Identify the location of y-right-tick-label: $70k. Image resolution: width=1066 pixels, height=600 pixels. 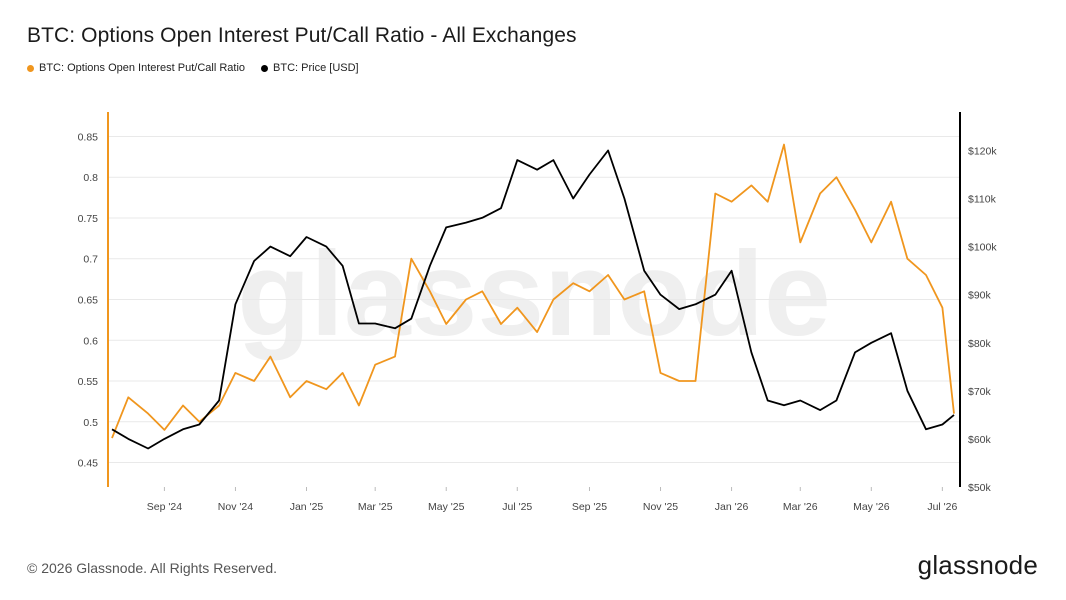
(980, 392).